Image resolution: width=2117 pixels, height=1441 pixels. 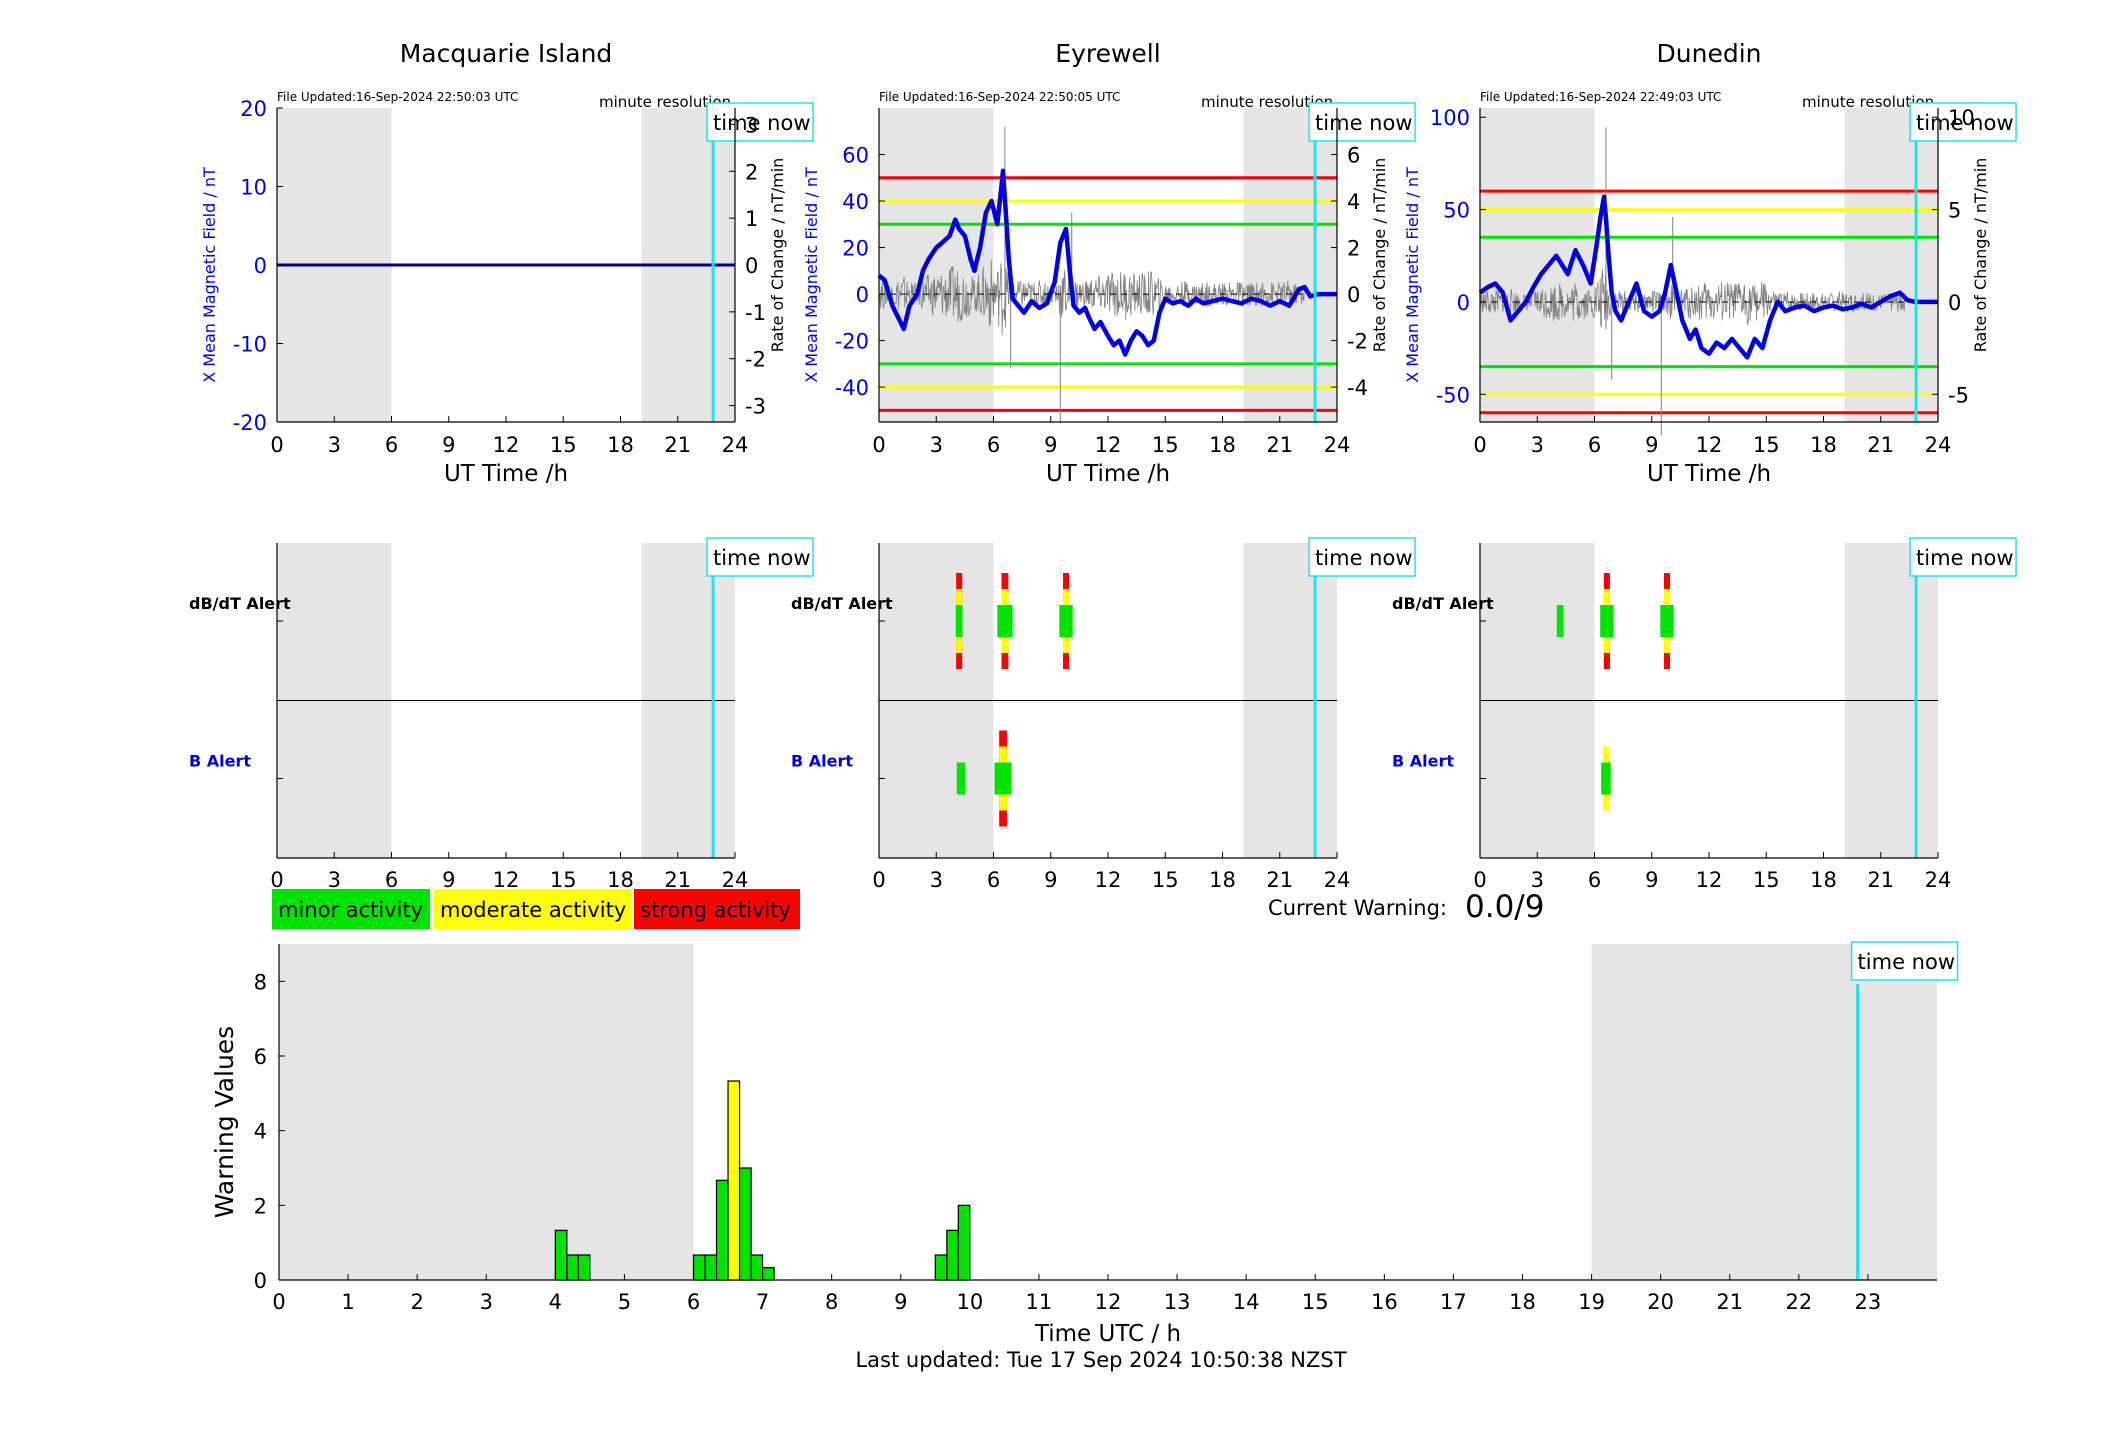 What do you see at coordinates (1353, 156) in the screenshot?
I see `y2-tick-label: 6` at bounding box center [1353, 156].